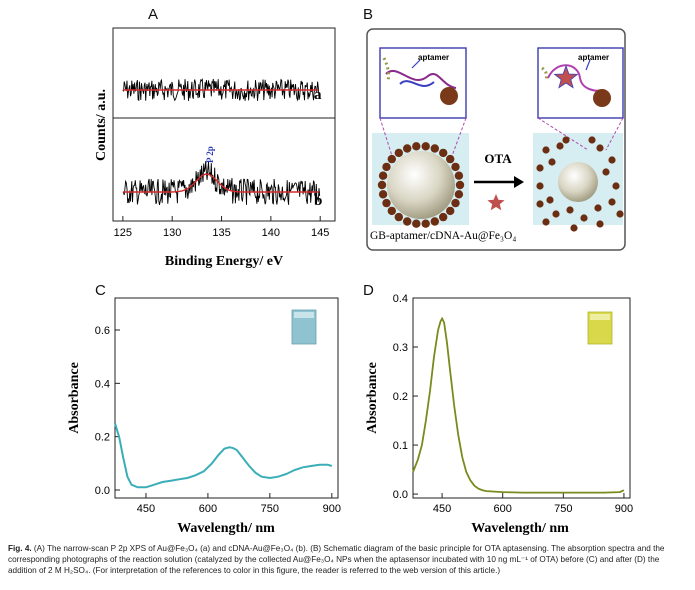 This screenshot has height=590, width=695. Describe the element at coordinates (318, 95) in the screenshot. I see `series-label-a: a` at that location.